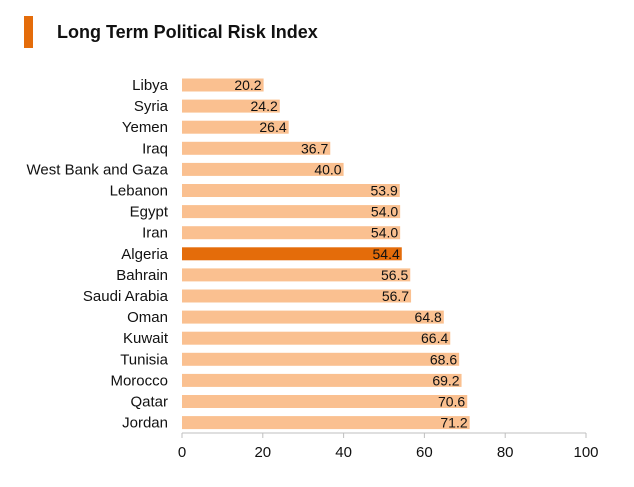  Describe the element at coordinates (149, 402) in the screenshot. I see `category-label-qatar: Qatar` at that location.